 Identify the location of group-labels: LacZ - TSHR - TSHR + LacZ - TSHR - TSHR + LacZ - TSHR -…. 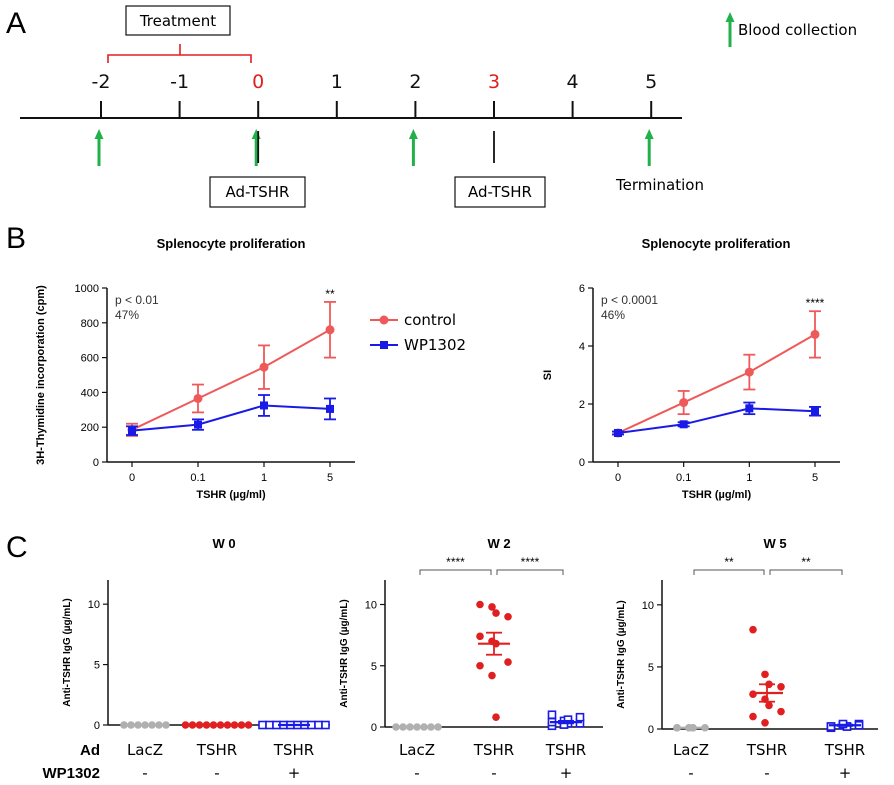
(496, 761).